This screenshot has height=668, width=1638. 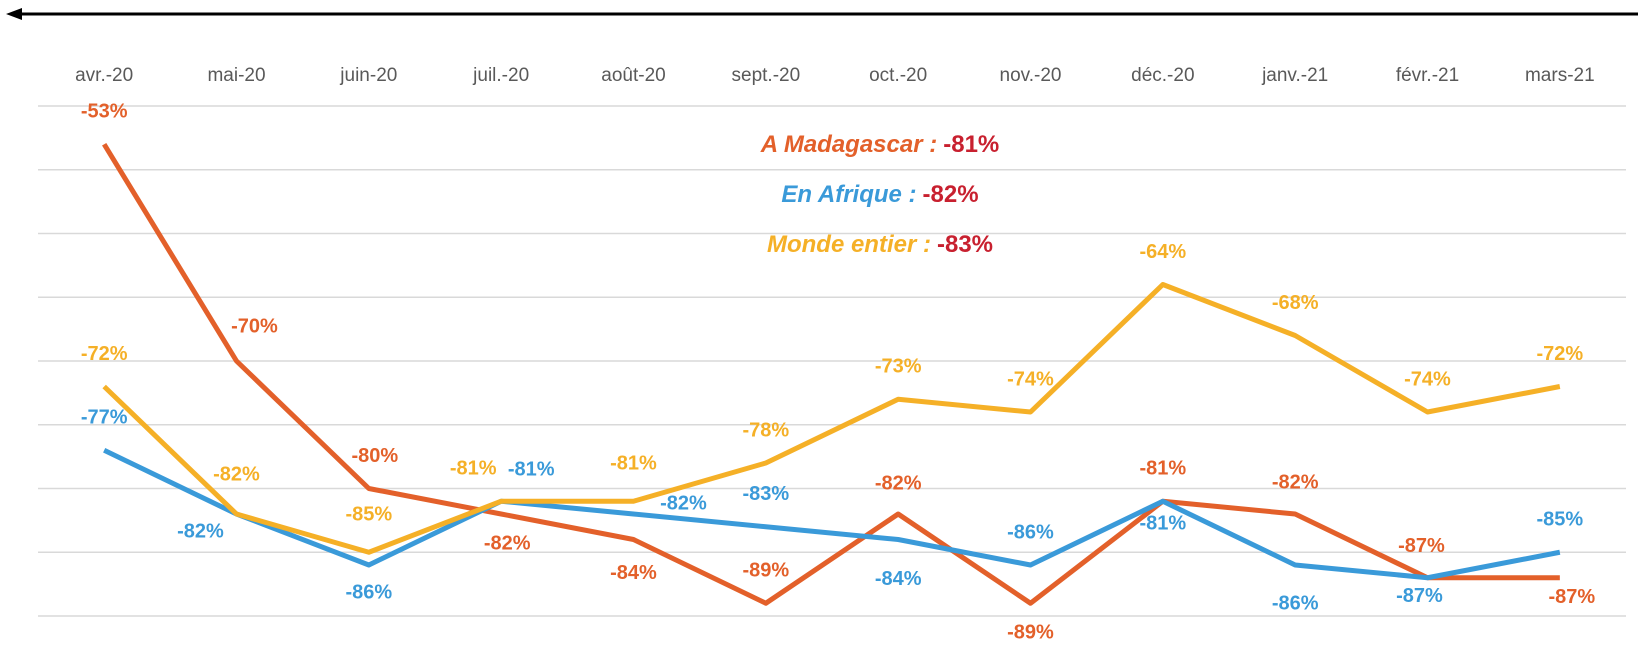 What do you see at coordinates (1031, 75) in the screenshot?
I see `x-tick-label: nov.-20` at bounding box center [1031, 75].